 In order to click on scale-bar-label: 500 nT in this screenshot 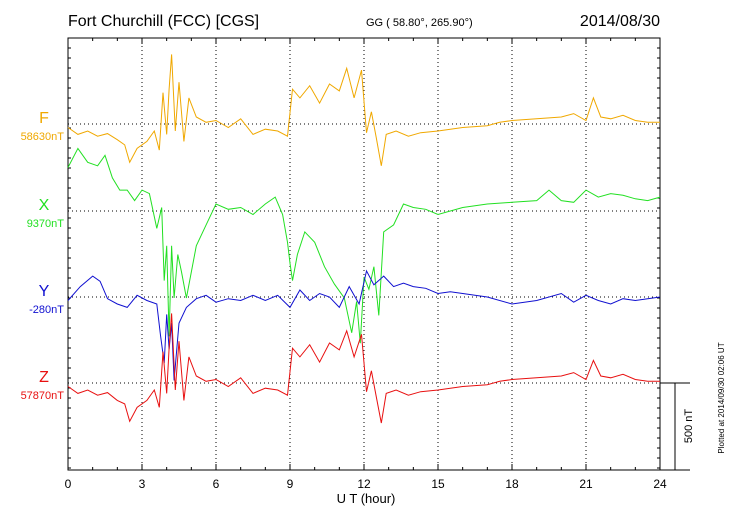, I will do `click(689, 426)`.